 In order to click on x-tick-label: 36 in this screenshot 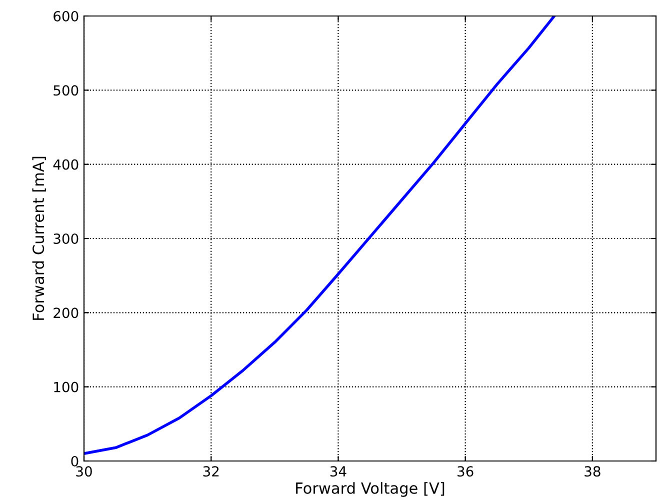, I will do `click(466, 471)`.